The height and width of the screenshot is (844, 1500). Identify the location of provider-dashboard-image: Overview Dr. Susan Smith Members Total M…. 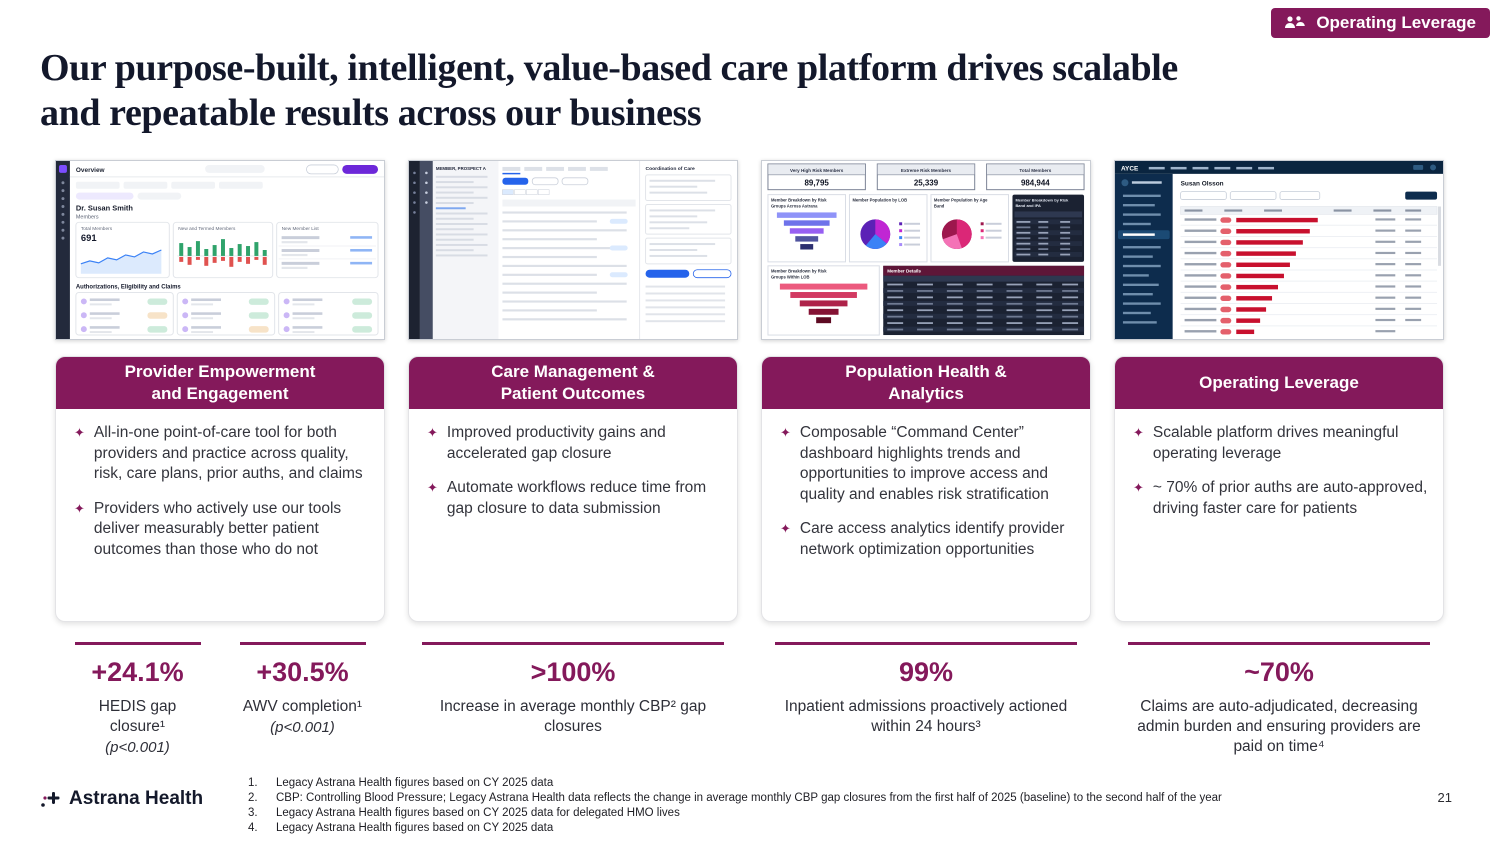
(220, 250).